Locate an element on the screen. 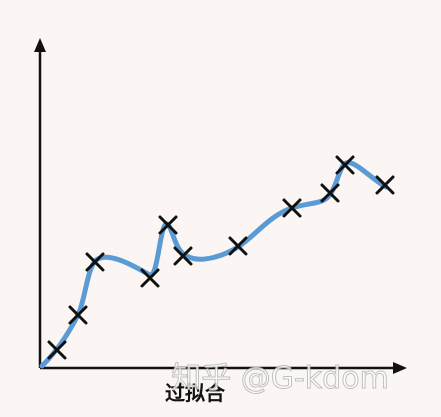 The image size is (441, 417). y-axis-arrow is located at coordinates (40, 45).